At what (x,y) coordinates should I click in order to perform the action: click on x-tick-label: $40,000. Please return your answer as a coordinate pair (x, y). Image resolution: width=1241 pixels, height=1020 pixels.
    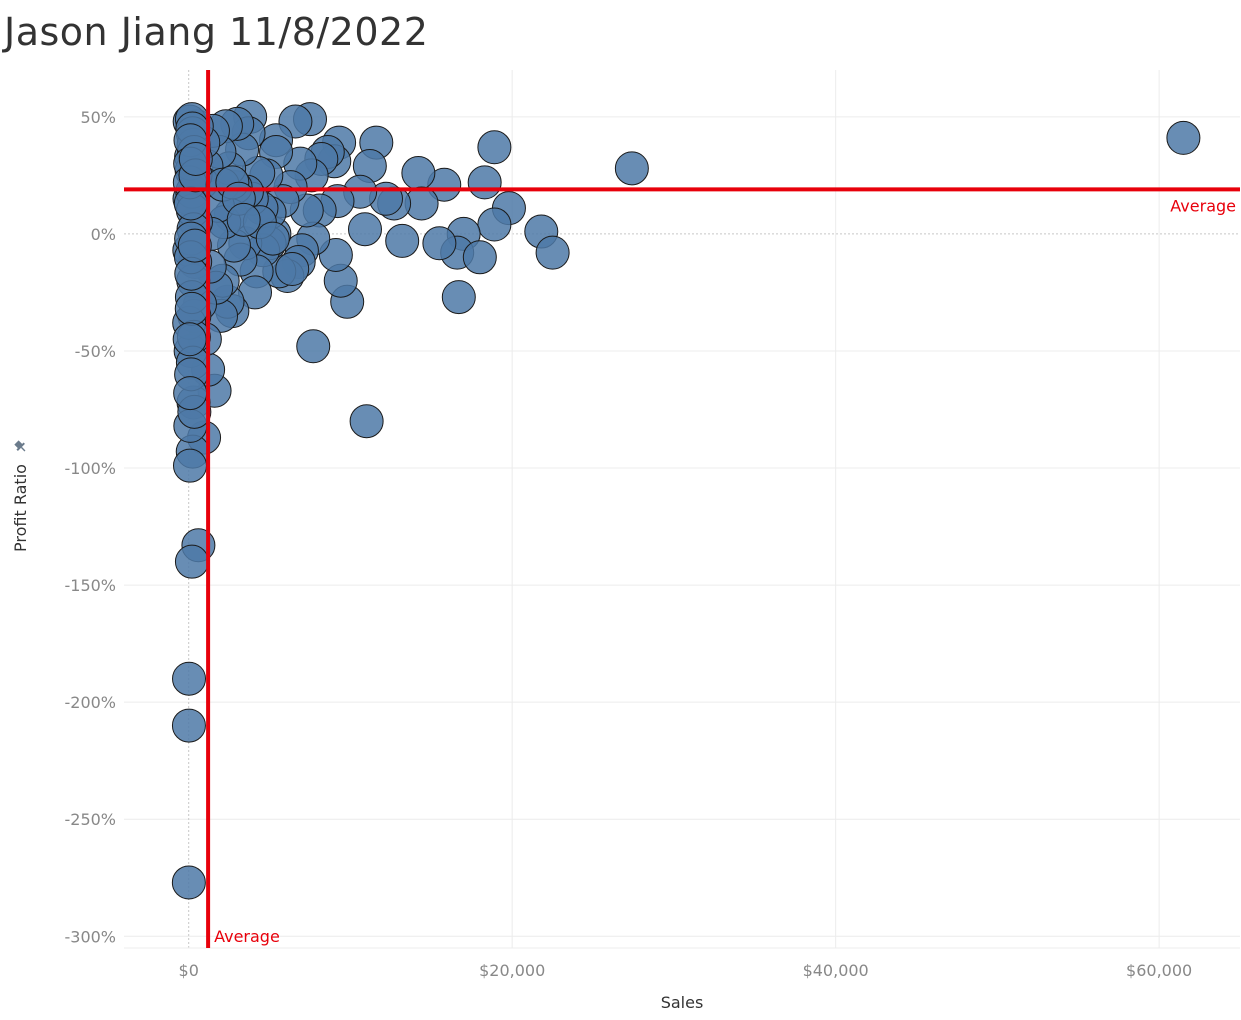
    Looking at the image, I should click on (836, 970).